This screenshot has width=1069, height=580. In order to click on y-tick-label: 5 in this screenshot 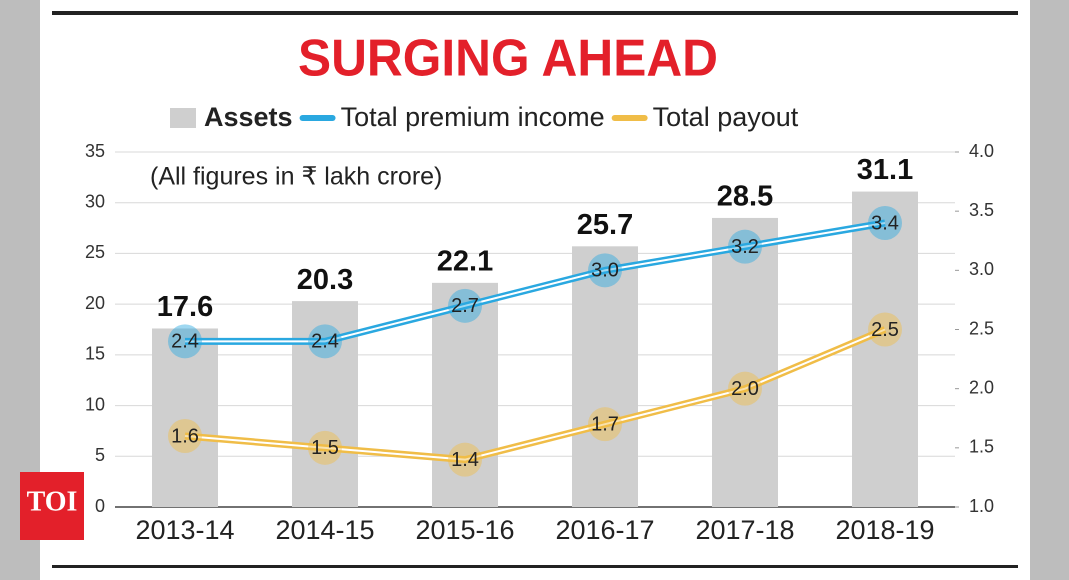, I will do `click(100, 455)`.